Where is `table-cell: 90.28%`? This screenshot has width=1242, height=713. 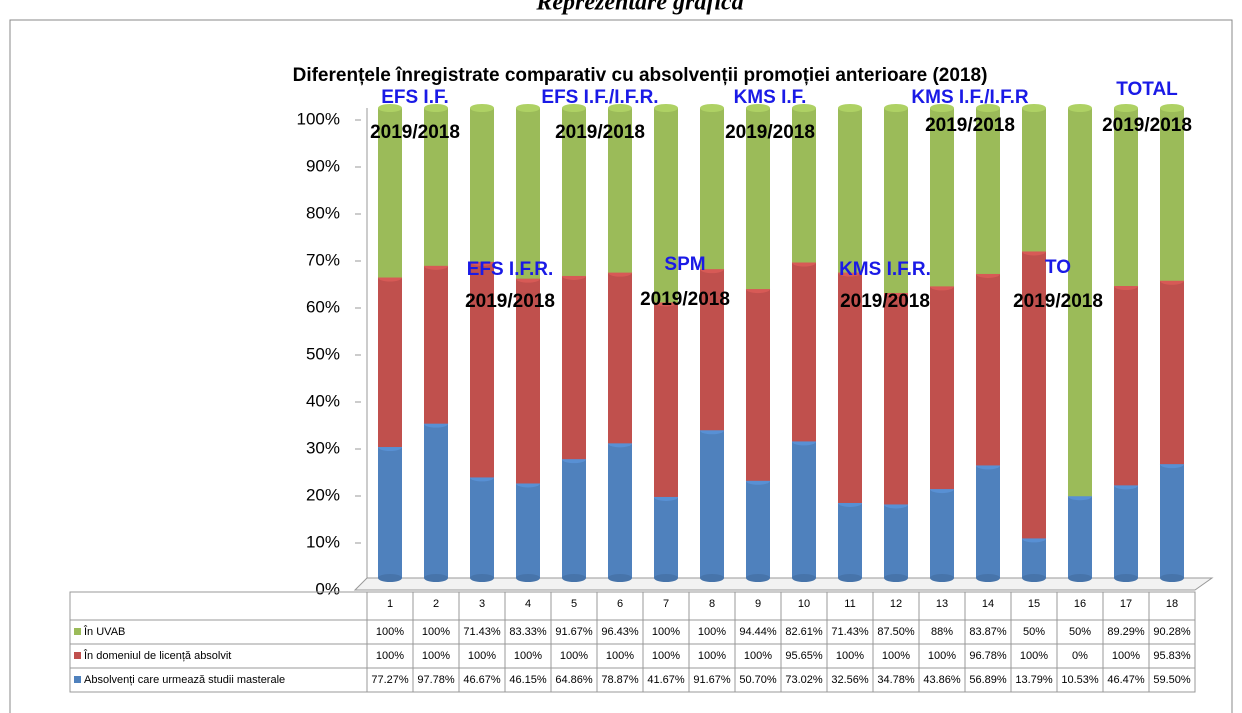
table-cell: 90.28% is located at coordinates (1172, 632).